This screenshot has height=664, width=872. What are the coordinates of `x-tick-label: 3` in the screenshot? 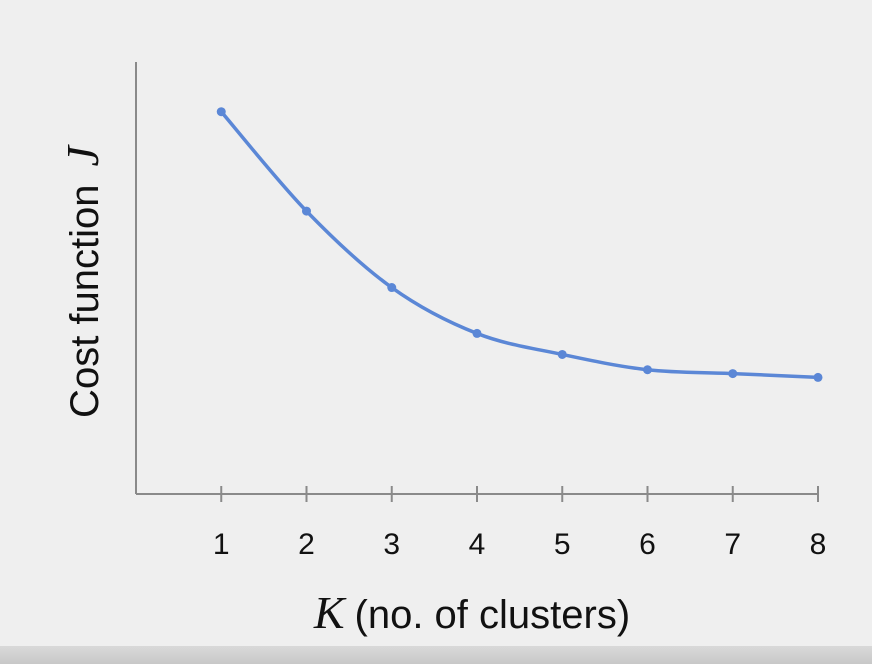 It's located at (391, 544).